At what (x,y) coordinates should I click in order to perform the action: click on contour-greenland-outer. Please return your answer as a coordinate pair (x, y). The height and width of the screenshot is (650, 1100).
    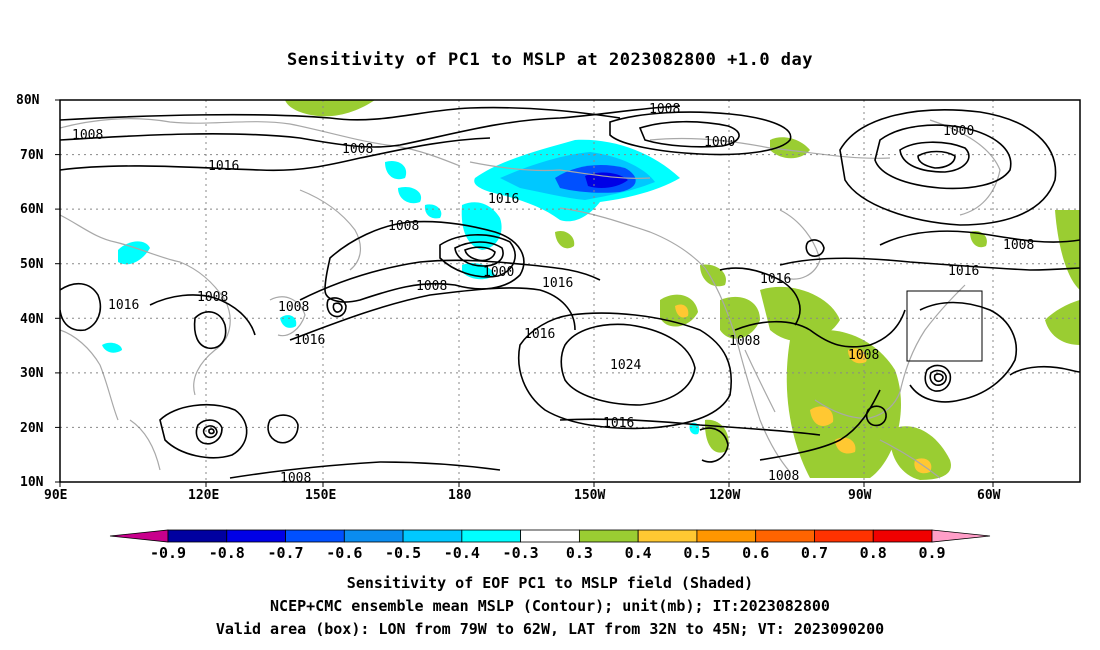
    Looking at the image, I should click on (948, 167).